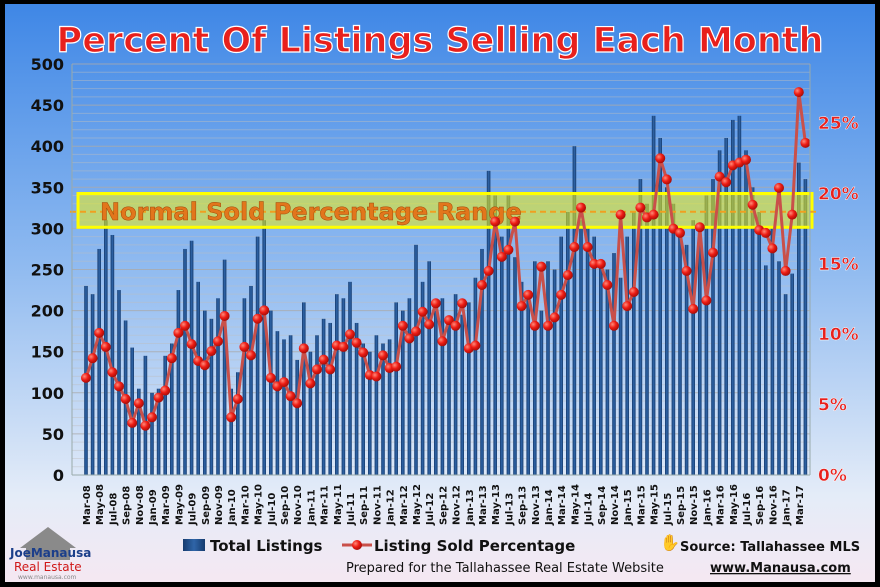 This screenshot has width=880, height=587. I want to click on left-axis-tick-label: 400, so click(47, 146).